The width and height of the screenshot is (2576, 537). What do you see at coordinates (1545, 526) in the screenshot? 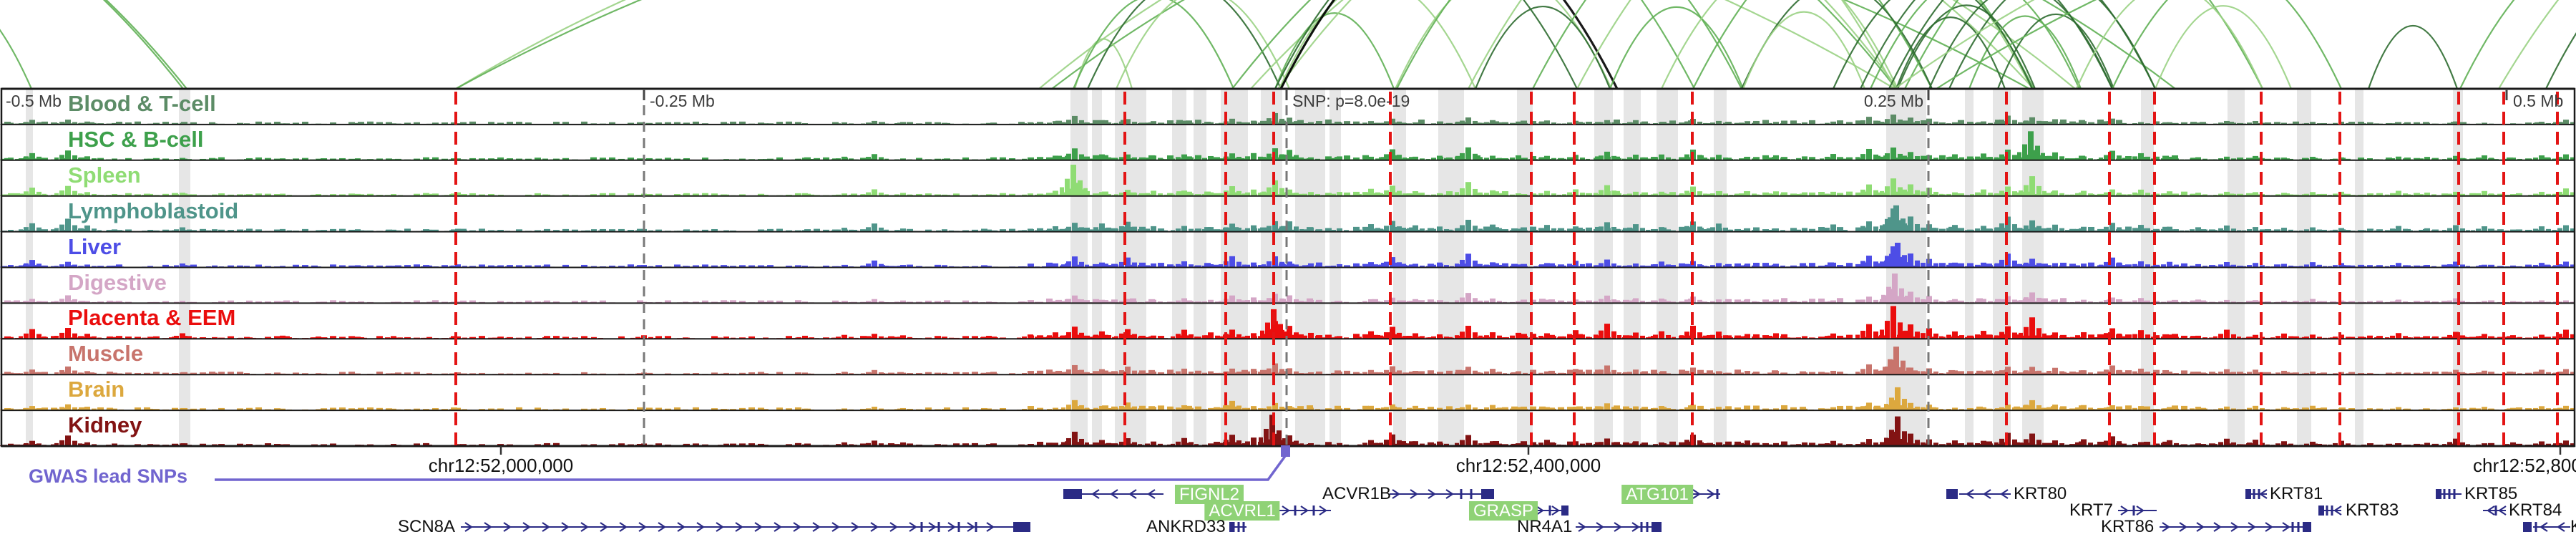
I see `gene-name-NR4A1: NR4A1` at bounding box center [1545, 526].